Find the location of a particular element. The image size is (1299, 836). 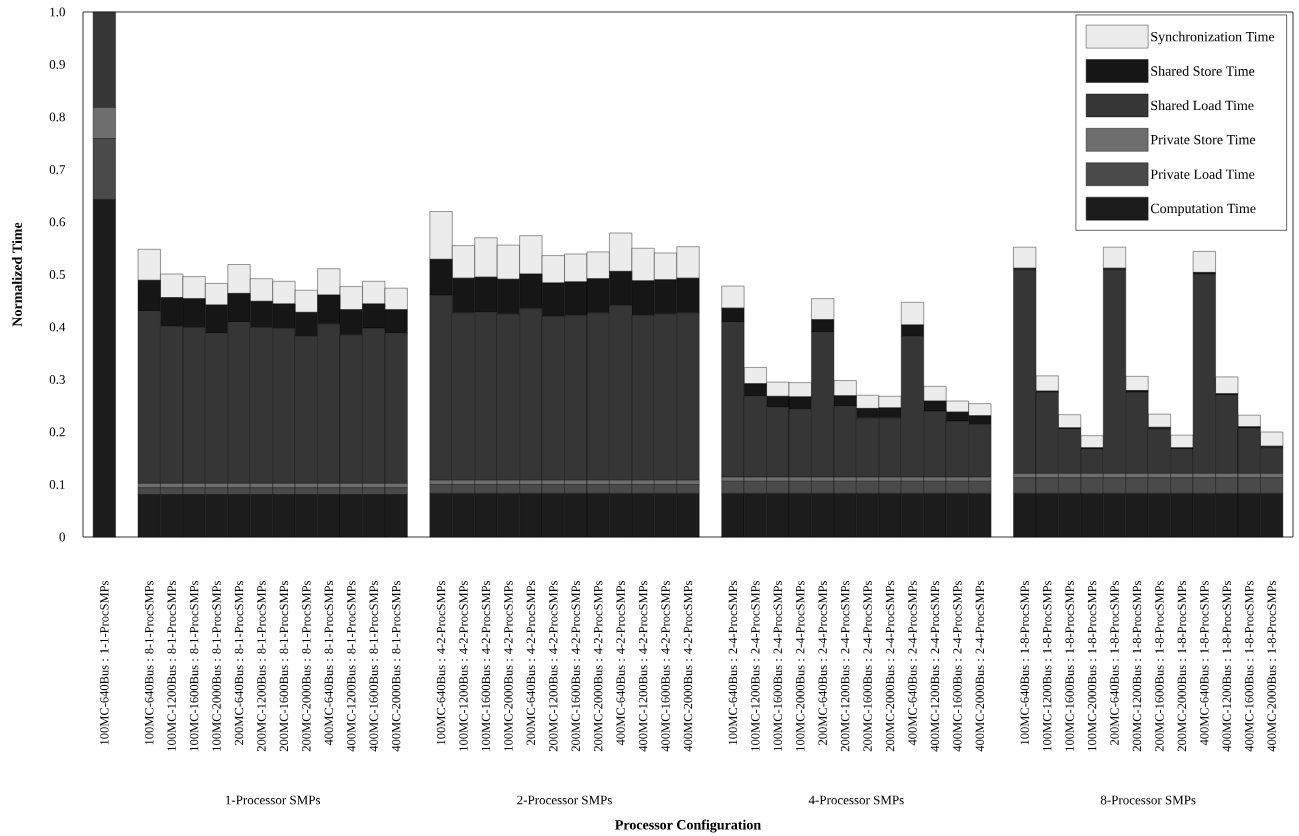

y-tick-label: 0.5 is located at coordinates (57, 274).